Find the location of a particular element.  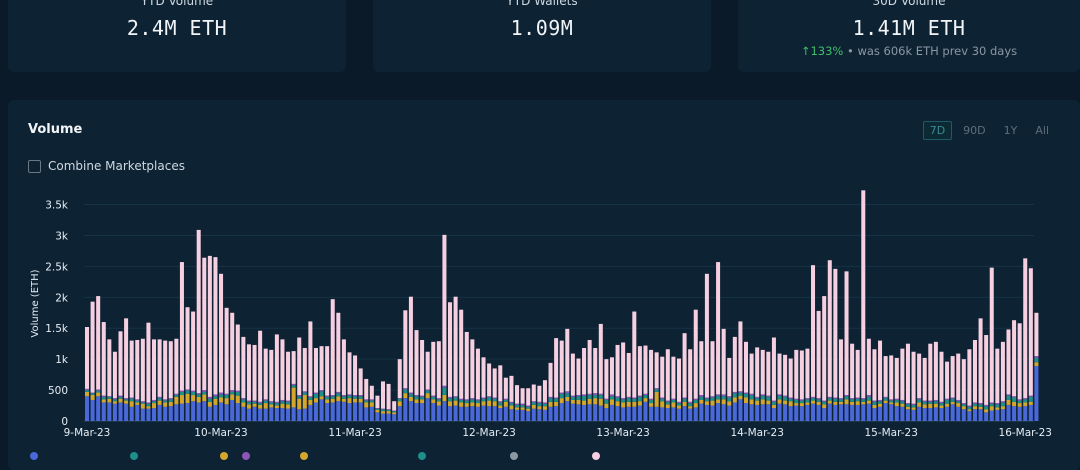

stat-label: 30D Volume is located at coordinates (909, 4).